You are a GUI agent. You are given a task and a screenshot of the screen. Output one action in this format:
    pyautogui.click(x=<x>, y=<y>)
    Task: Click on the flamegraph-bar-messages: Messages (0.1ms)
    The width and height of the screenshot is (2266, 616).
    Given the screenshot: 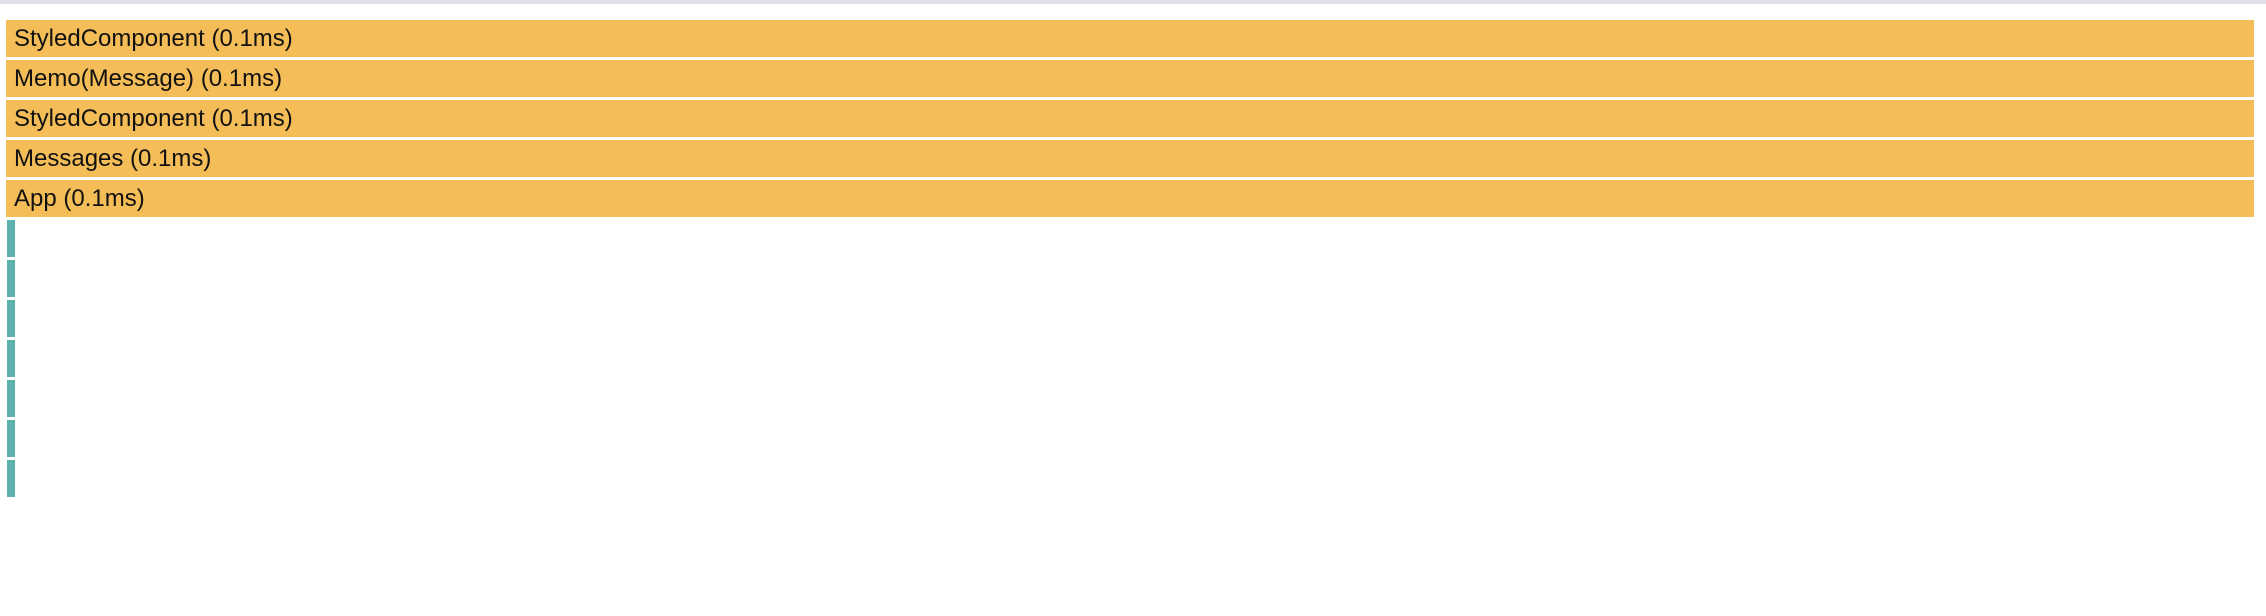 What is the action you would take?
    pyautogui.click(x=1130, y=158)
    